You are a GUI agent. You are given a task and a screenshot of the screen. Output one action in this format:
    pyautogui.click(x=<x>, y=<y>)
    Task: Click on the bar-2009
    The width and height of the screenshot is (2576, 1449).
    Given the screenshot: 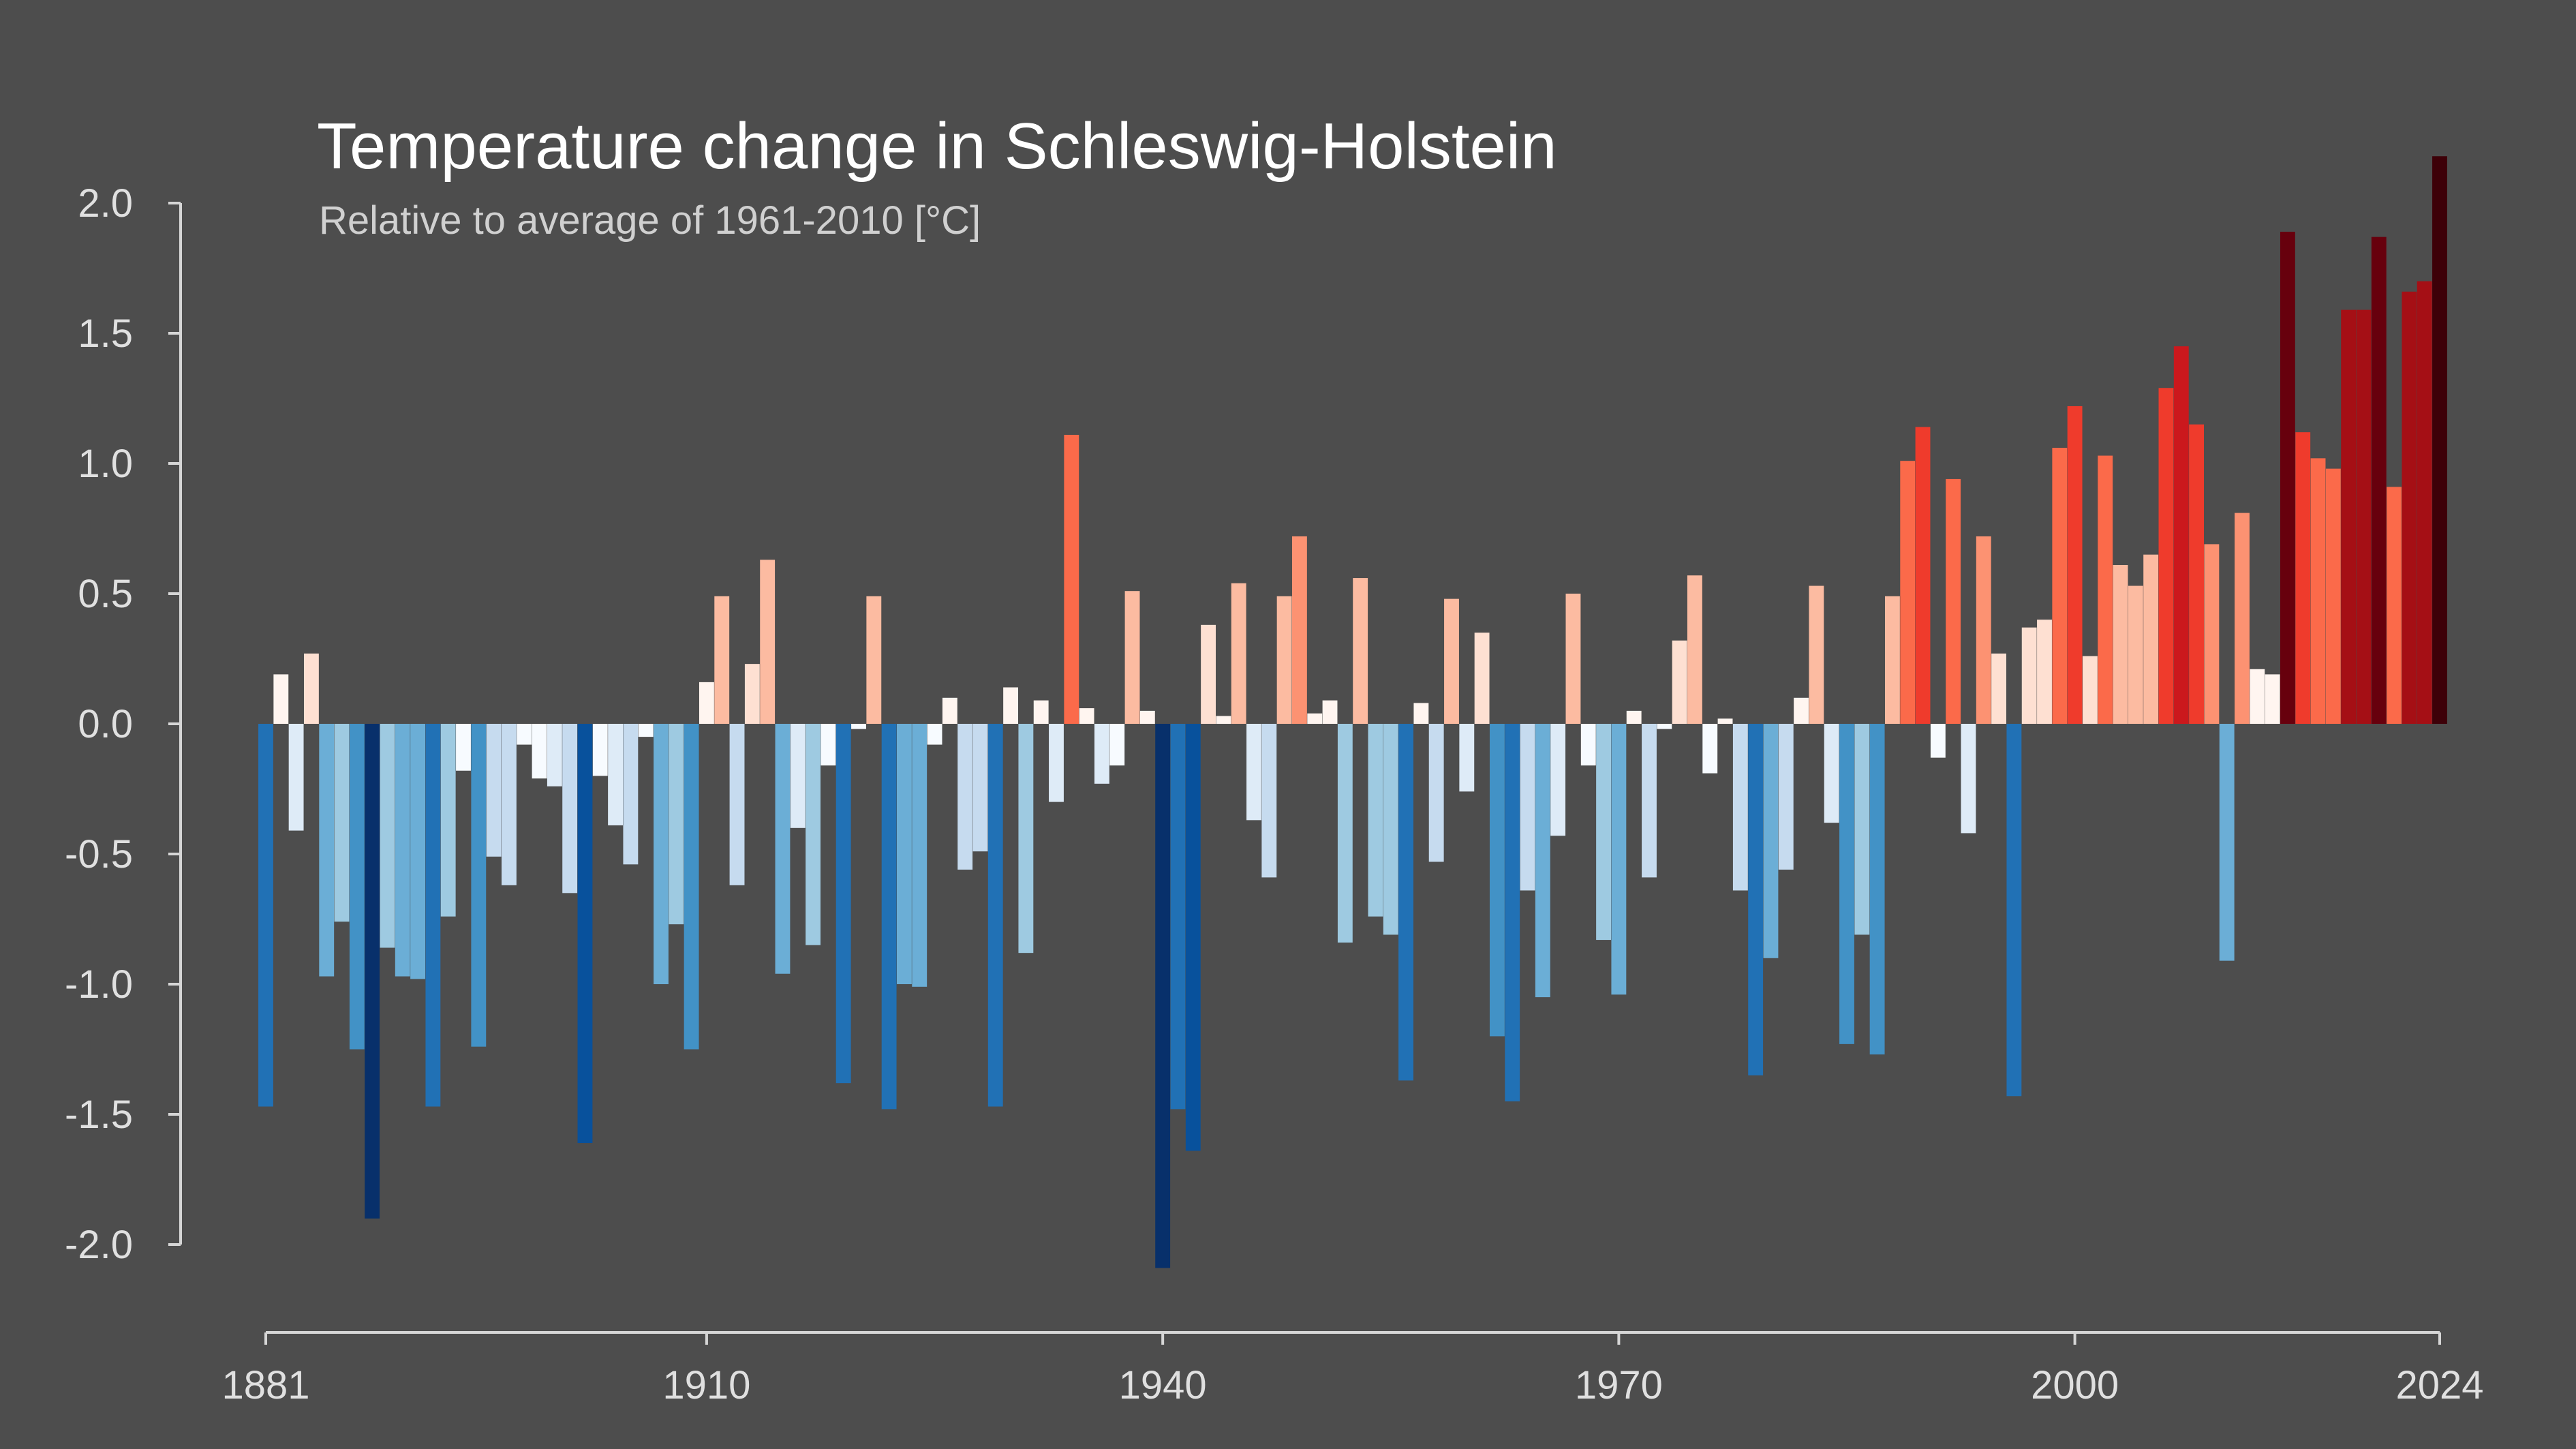 What is the action you would take?
    pyautogui.click(x=2212, y=634)
    